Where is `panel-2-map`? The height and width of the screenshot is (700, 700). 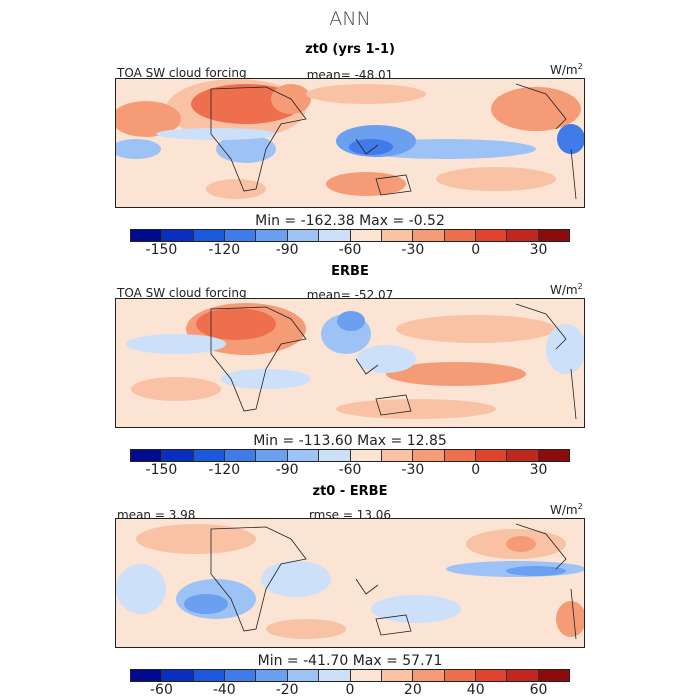 panel-2-map is located at coordinates (350, 363).